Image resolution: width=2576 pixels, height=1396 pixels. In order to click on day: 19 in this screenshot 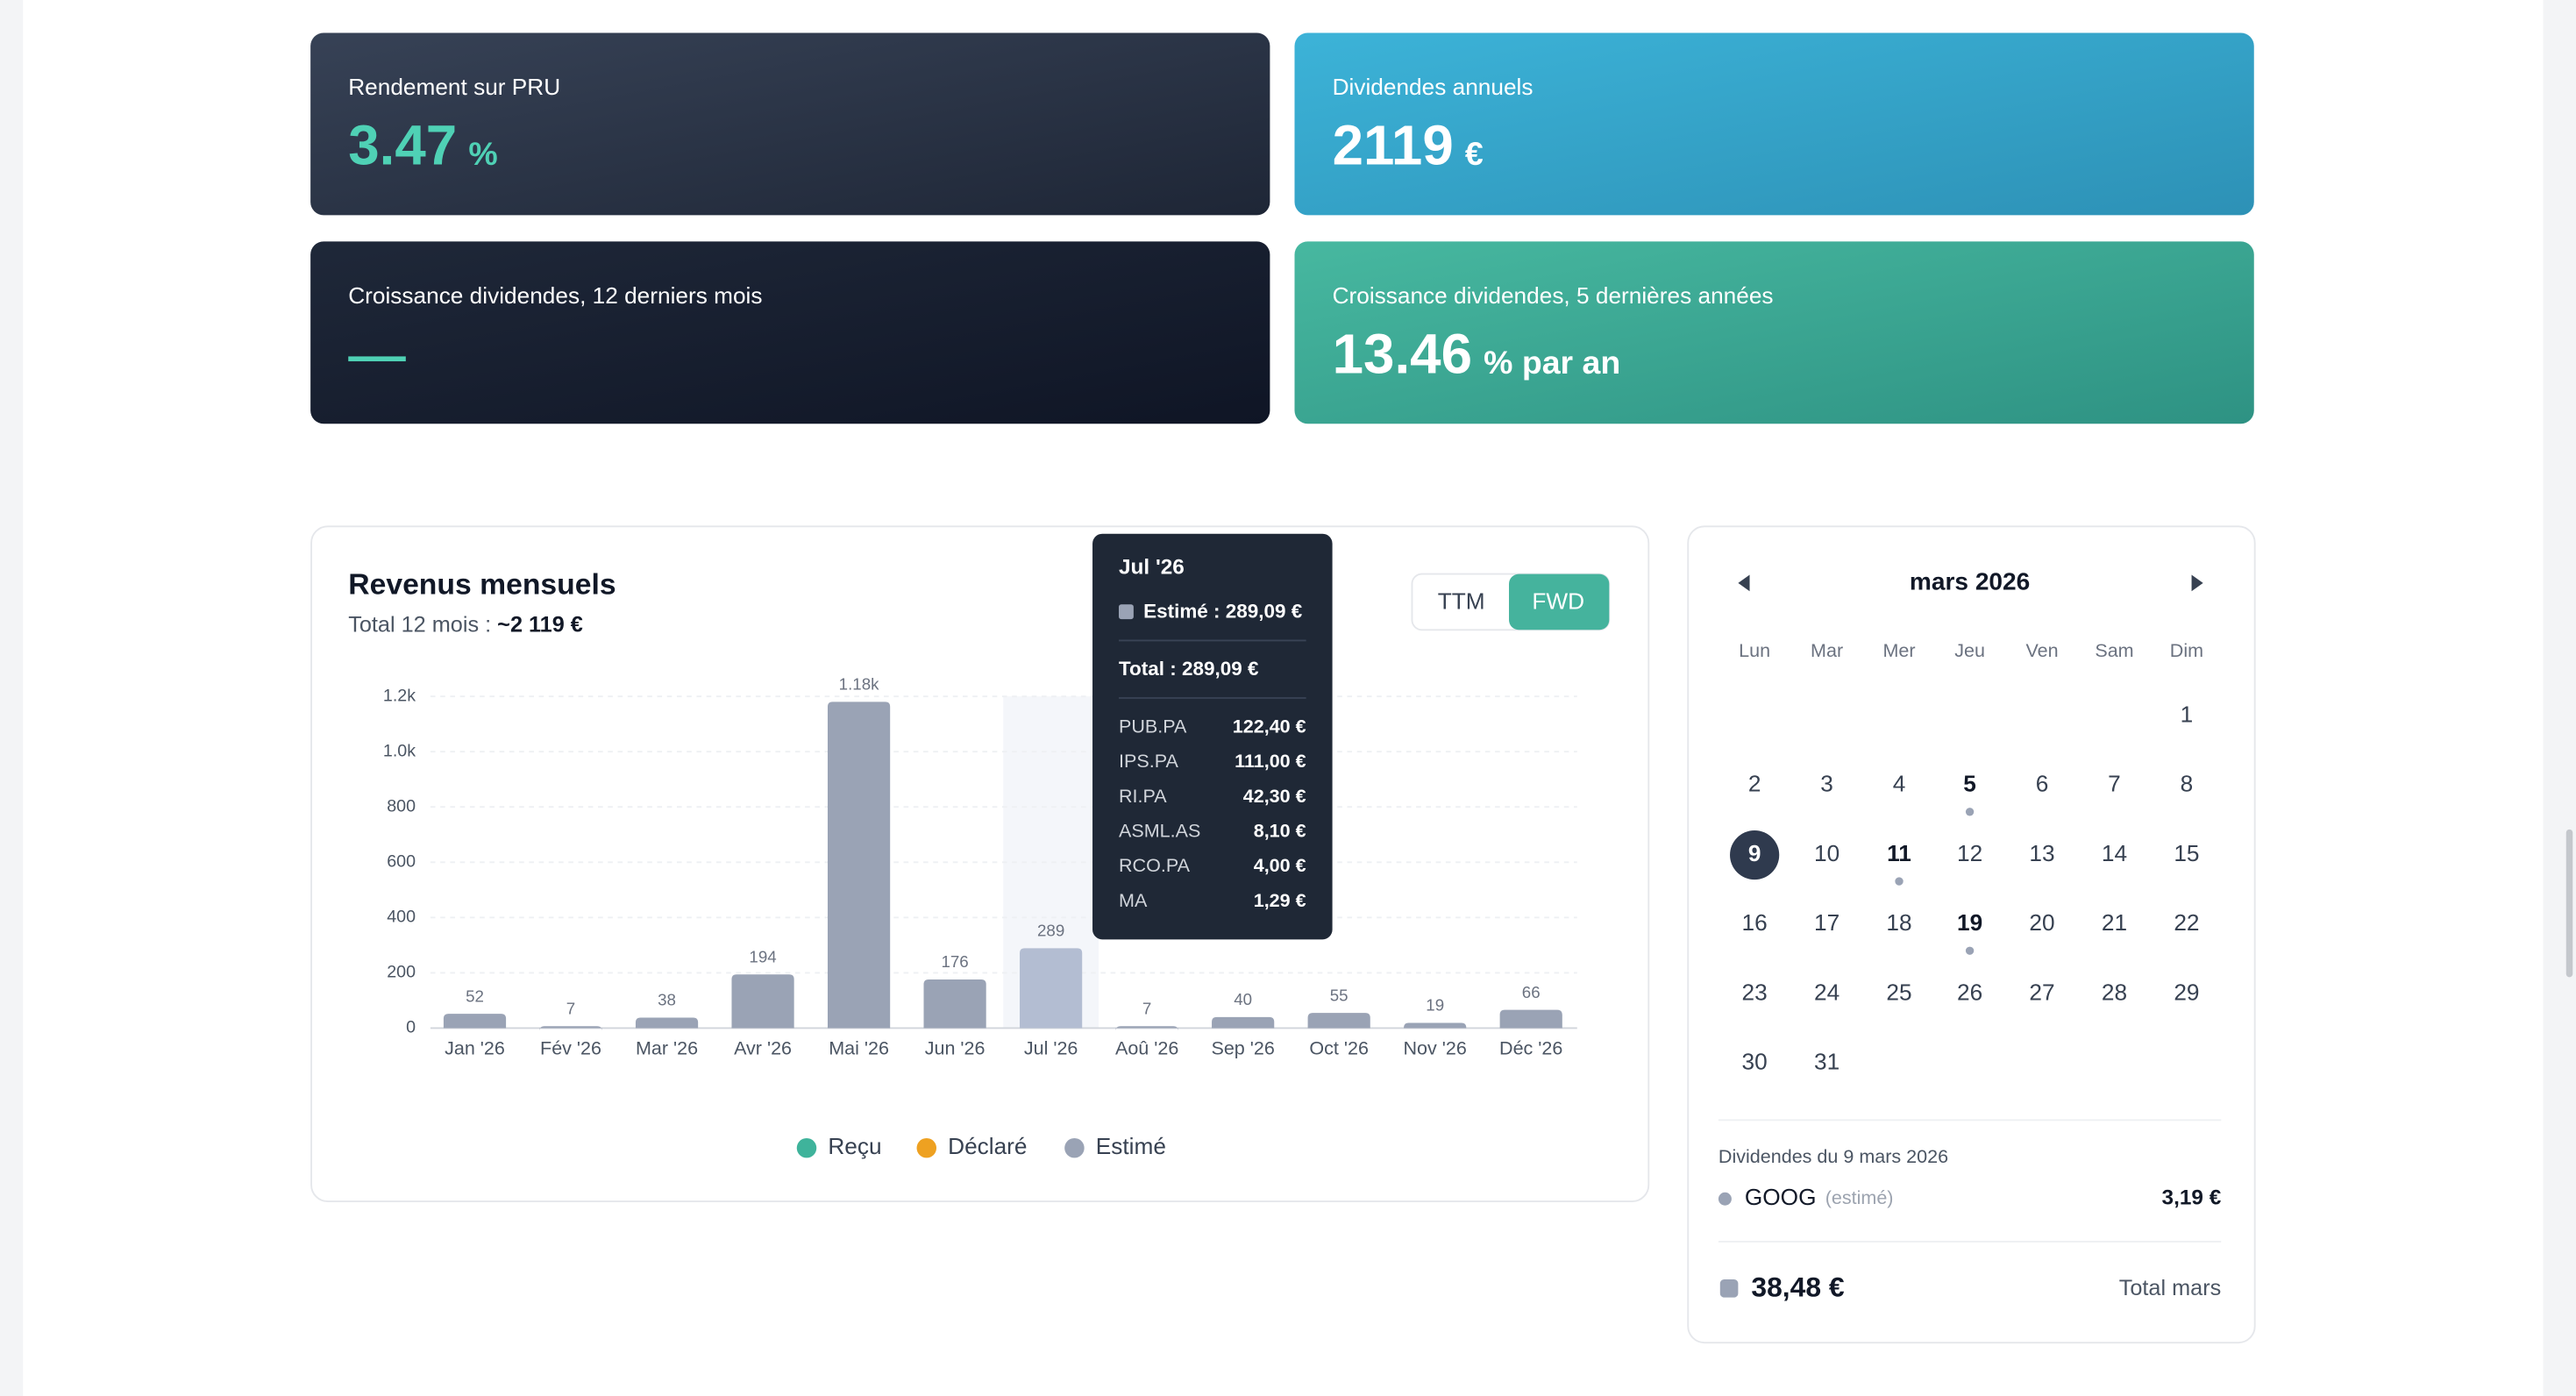, I will do `click(1969, 922)`.